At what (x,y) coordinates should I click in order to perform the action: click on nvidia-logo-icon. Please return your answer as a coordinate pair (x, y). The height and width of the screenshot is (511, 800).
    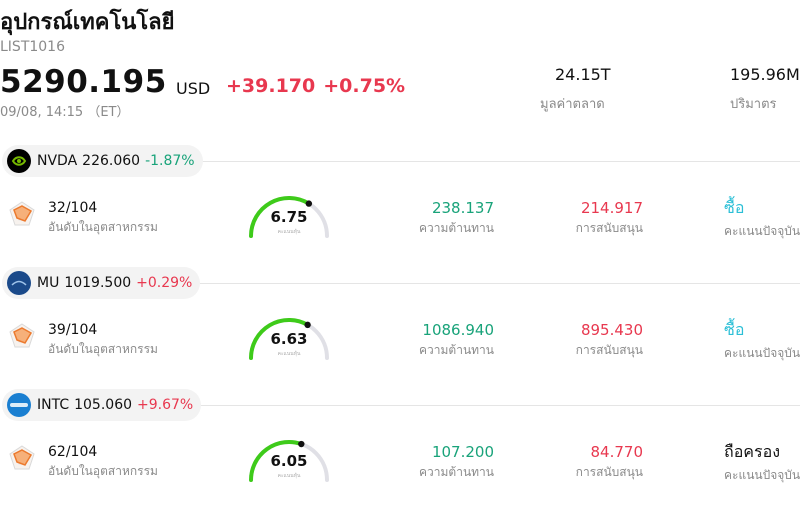
    Looking at the image, I should click on (19, 161).